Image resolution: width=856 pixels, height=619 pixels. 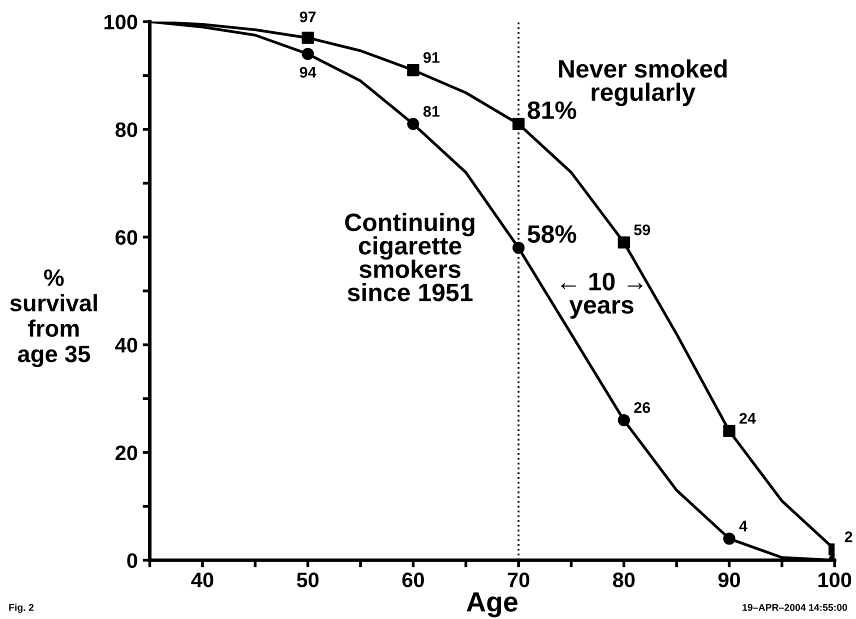 What do you see at coordinates (126, 130) in the screenshot?
I see `y-tick-label: 80` at bounding box center [126, 130].